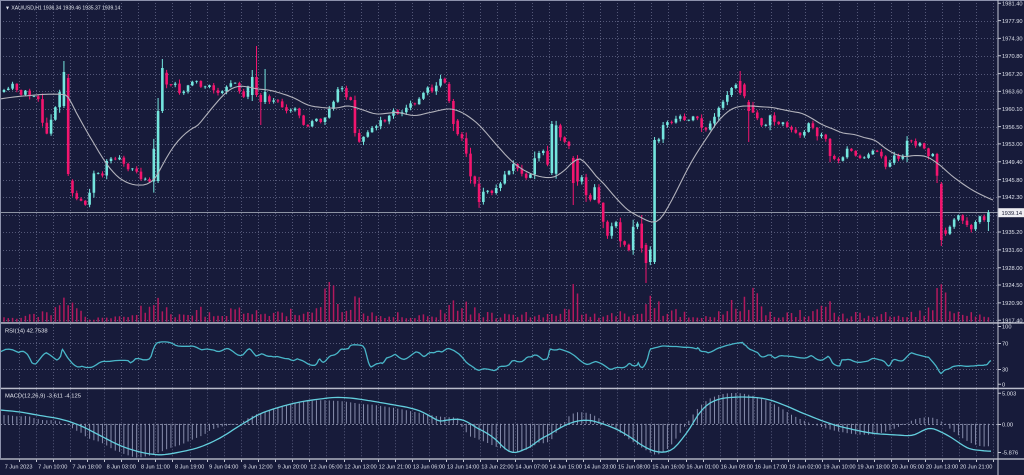 This screenshot has width=1024, height=475. Describe the element at coordinates (1012, 269) in the screenshot. I see `svg-text: 1928.00` at that location.